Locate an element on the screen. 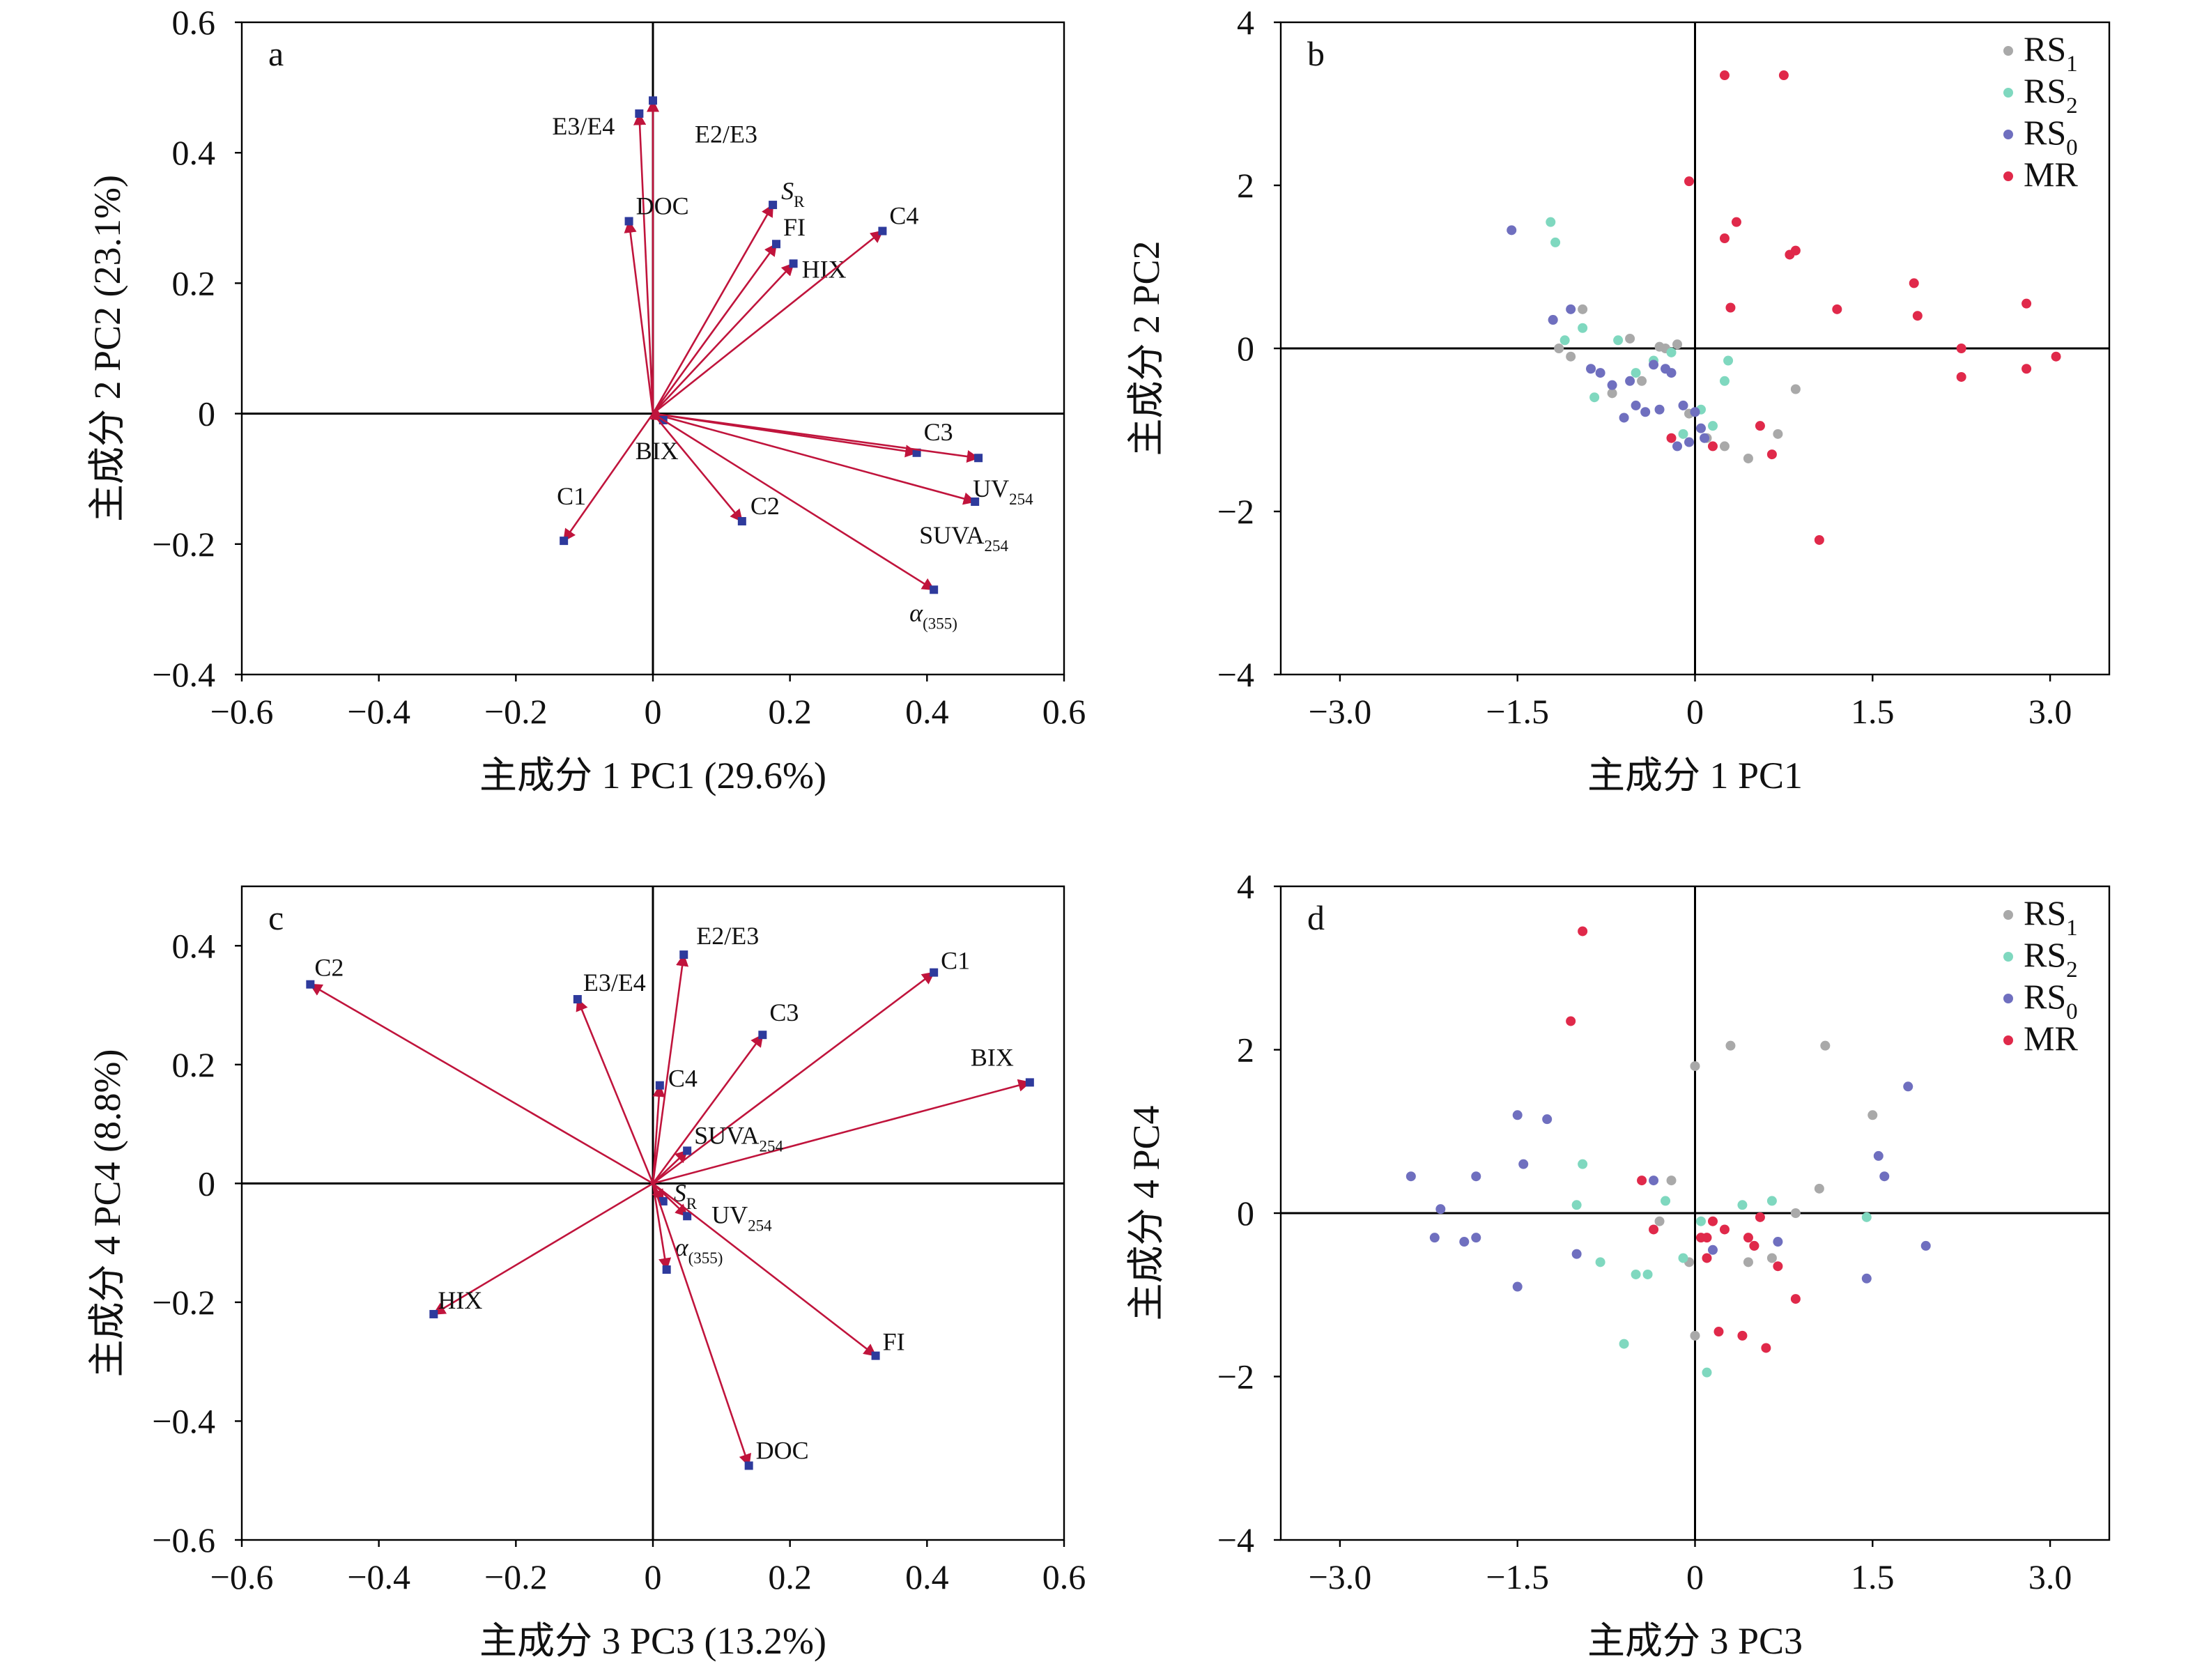 This screenshot has height=1680, width=2195. panel-c-vector-label-doc: DOC is located at coordinates (782, 1450).